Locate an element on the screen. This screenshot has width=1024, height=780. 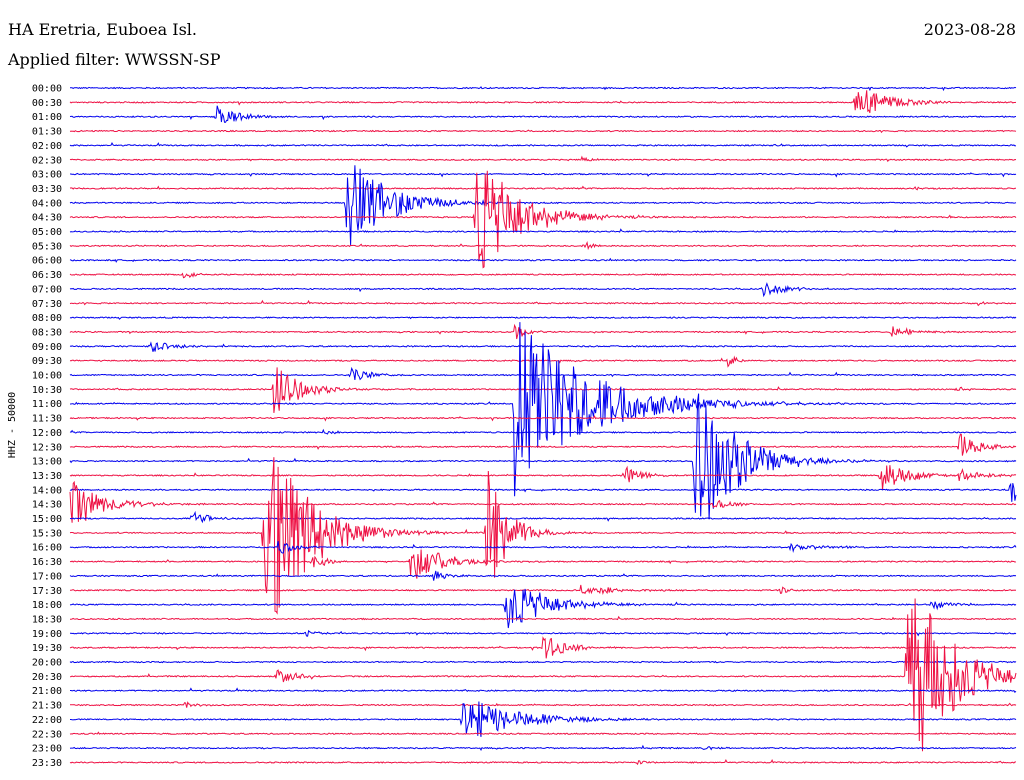
row-time-label: 11:30 is located at coordinates (47, 419).